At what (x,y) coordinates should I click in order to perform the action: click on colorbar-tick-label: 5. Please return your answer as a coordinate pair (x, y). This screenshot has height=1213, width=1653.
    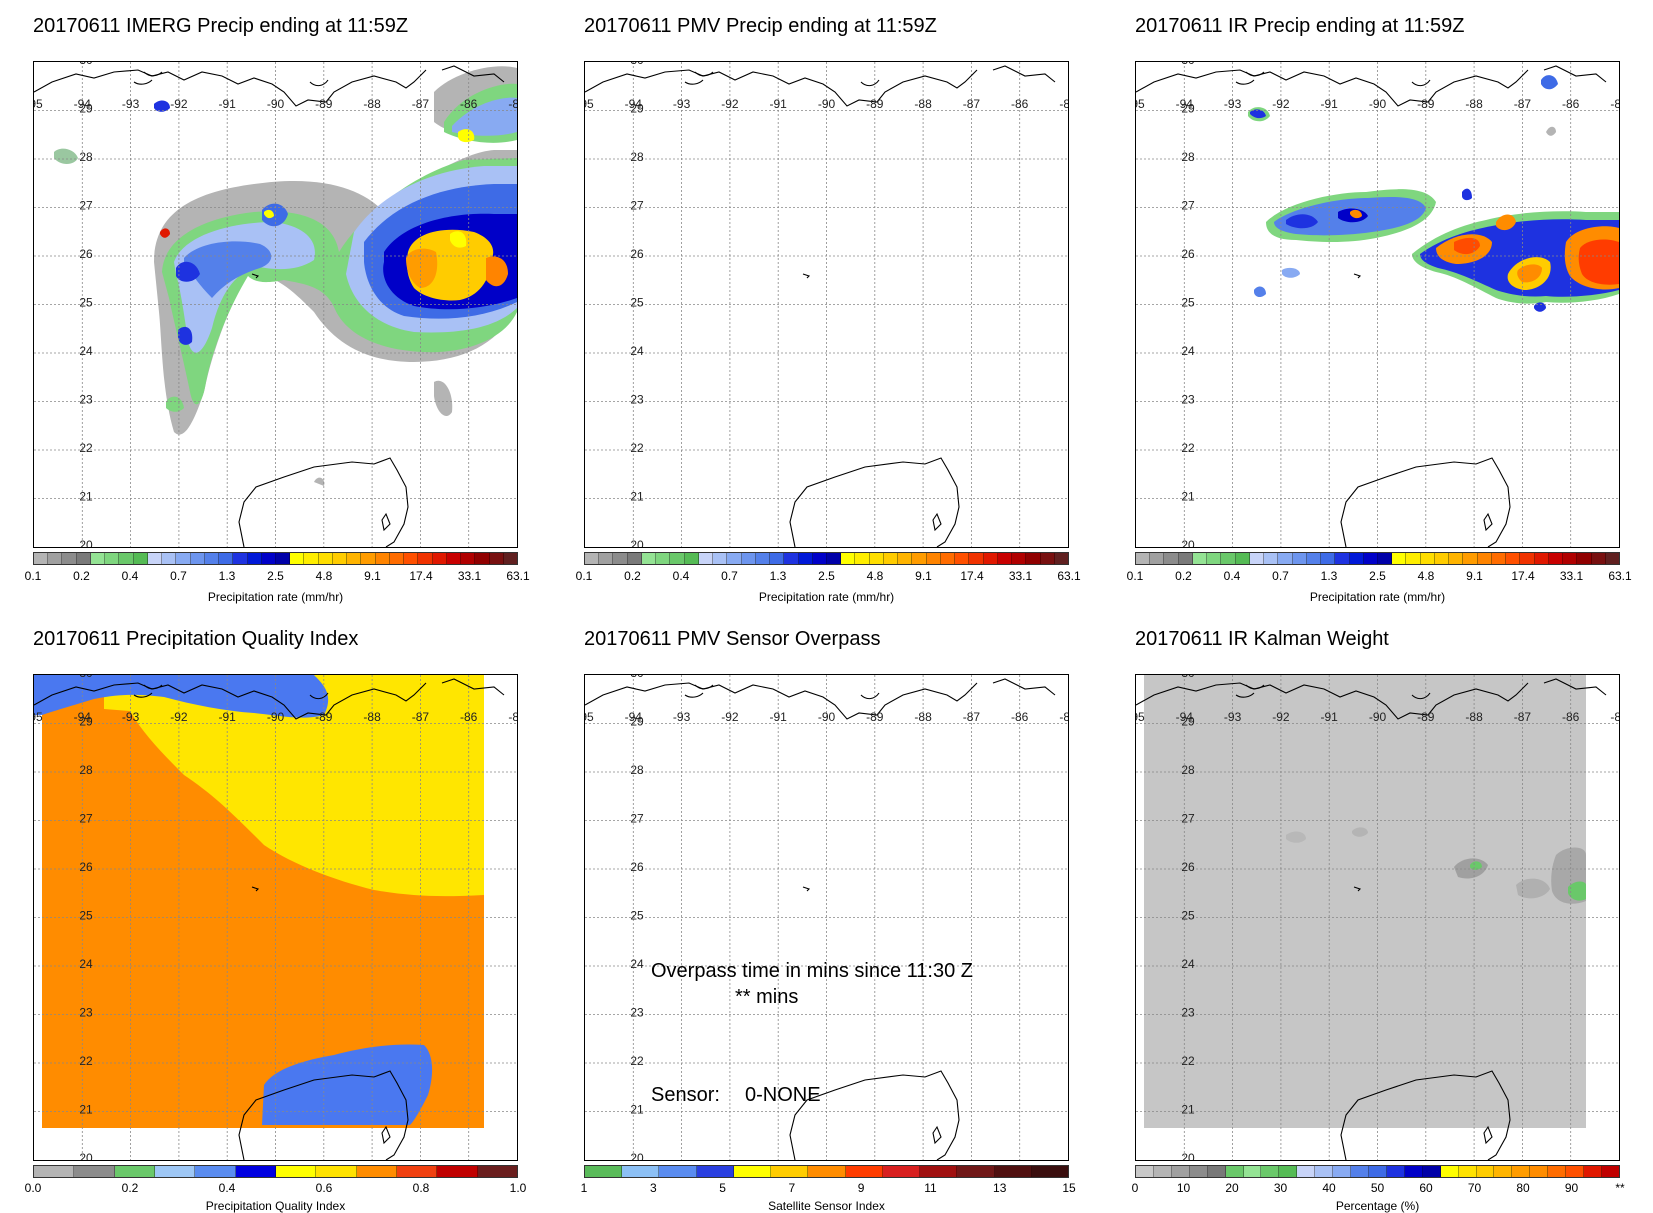
    Looking at the image, I should click on (722, 1188).